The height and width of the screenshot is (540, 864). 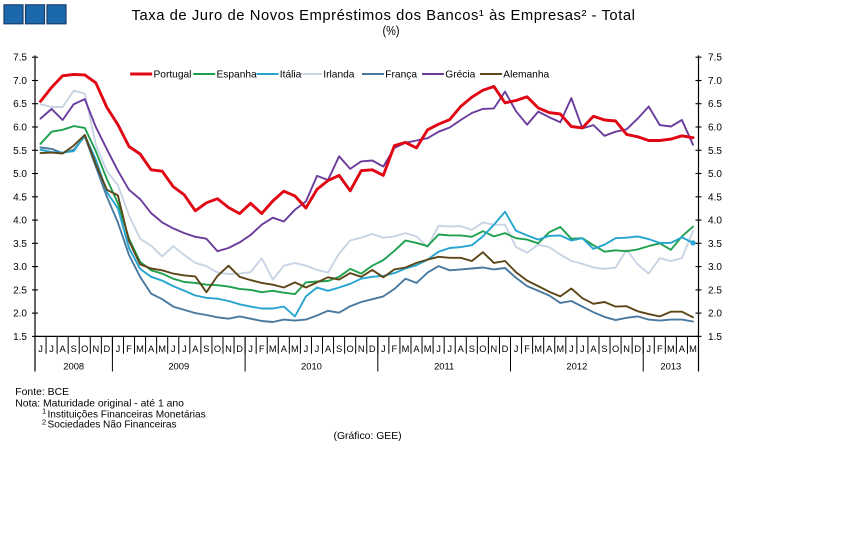 I want to click on svg-text: 2012, so click(x=576, y=366).